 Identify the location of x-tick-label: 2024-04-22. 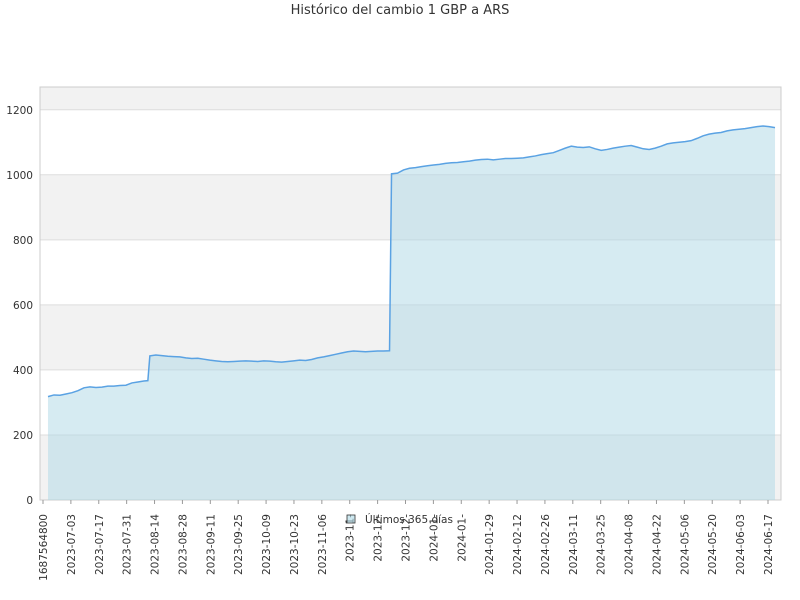
(658, 544).